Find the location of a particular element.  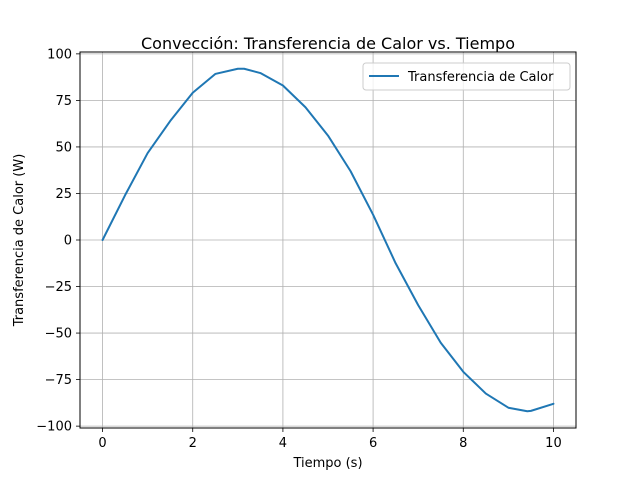

y-axis-label: Transferencia de Calor (W) is located at coordinates (19, 241).